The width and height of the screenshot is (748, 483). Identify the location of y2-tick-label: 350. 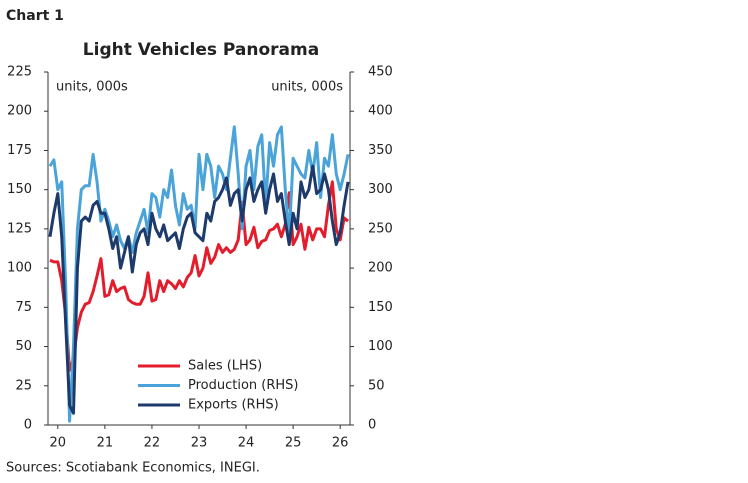
(380, 150).